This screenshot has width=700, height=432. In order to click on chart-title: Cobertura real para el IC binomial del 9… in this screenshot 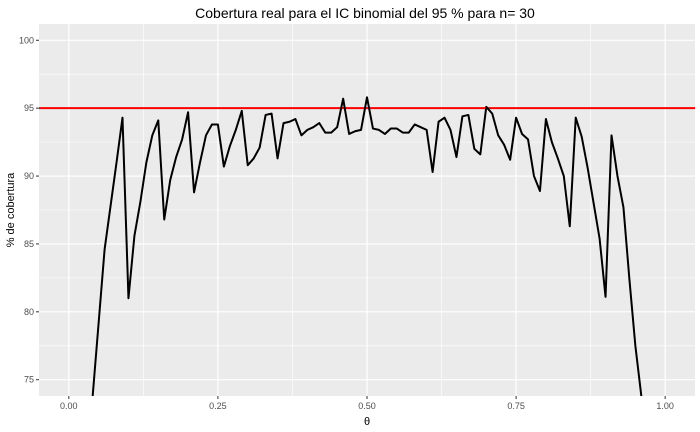, I will do `click(365, 13)`.